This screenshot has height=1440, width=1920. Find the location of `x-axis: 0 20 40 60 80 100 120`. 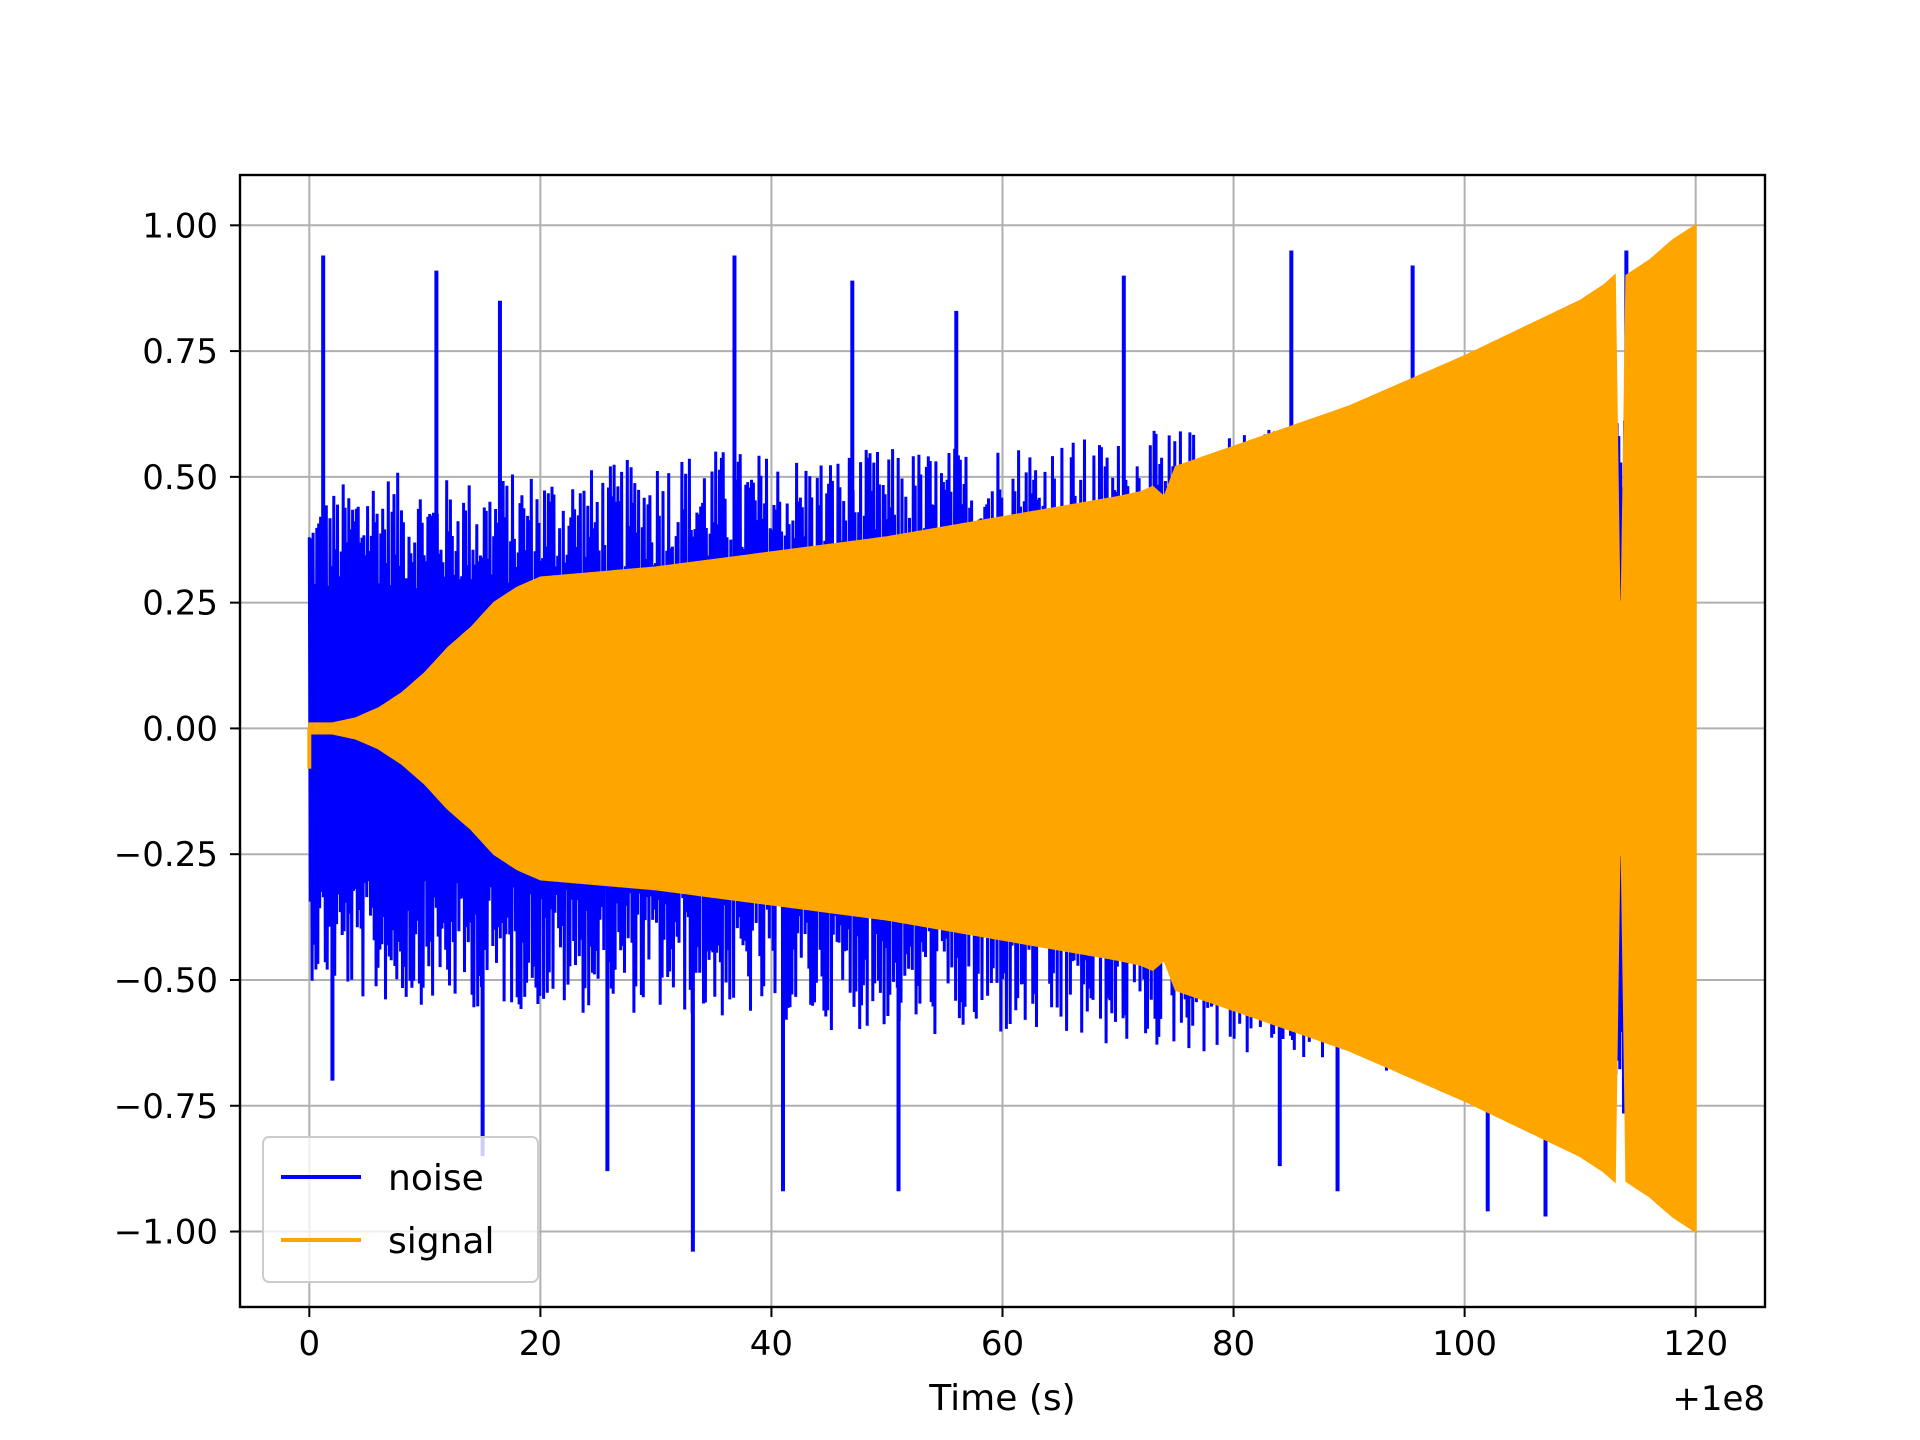

x-axis: 0 20 40 60 80 100 120 is located at coordinates (1013, 1335).